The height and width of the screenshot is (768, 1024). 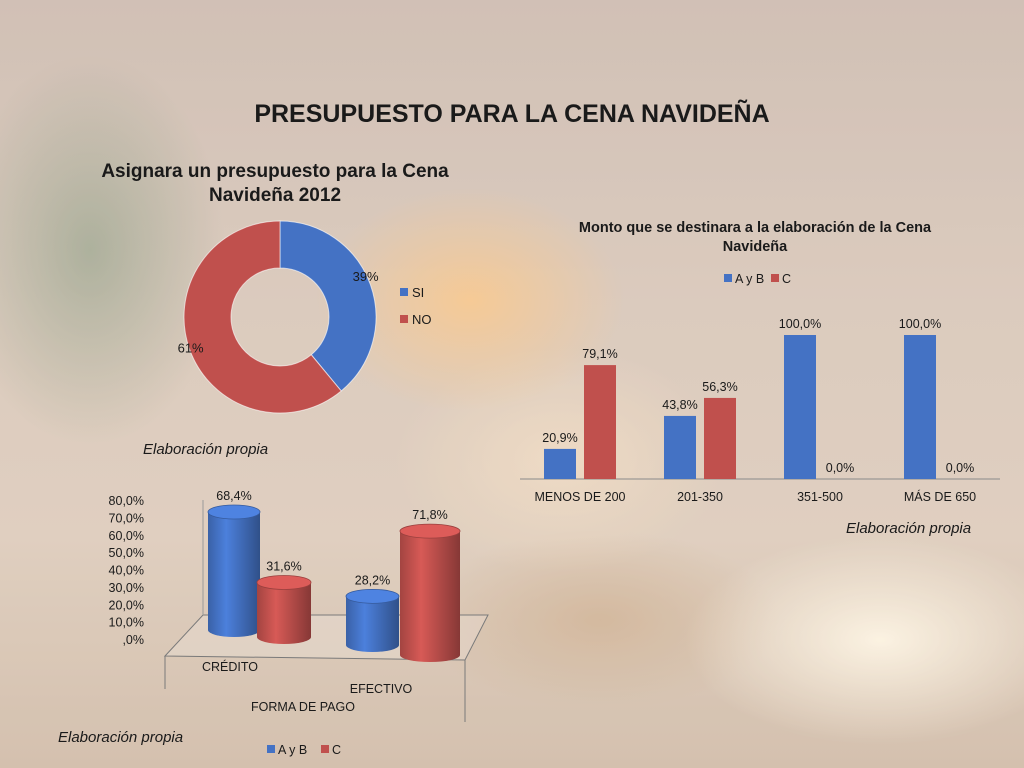 What do you see at coordinates (940, 496) in the screenshot?
I see `x-tick-label: MÁS DE 650` at bounding box center [940, 496].